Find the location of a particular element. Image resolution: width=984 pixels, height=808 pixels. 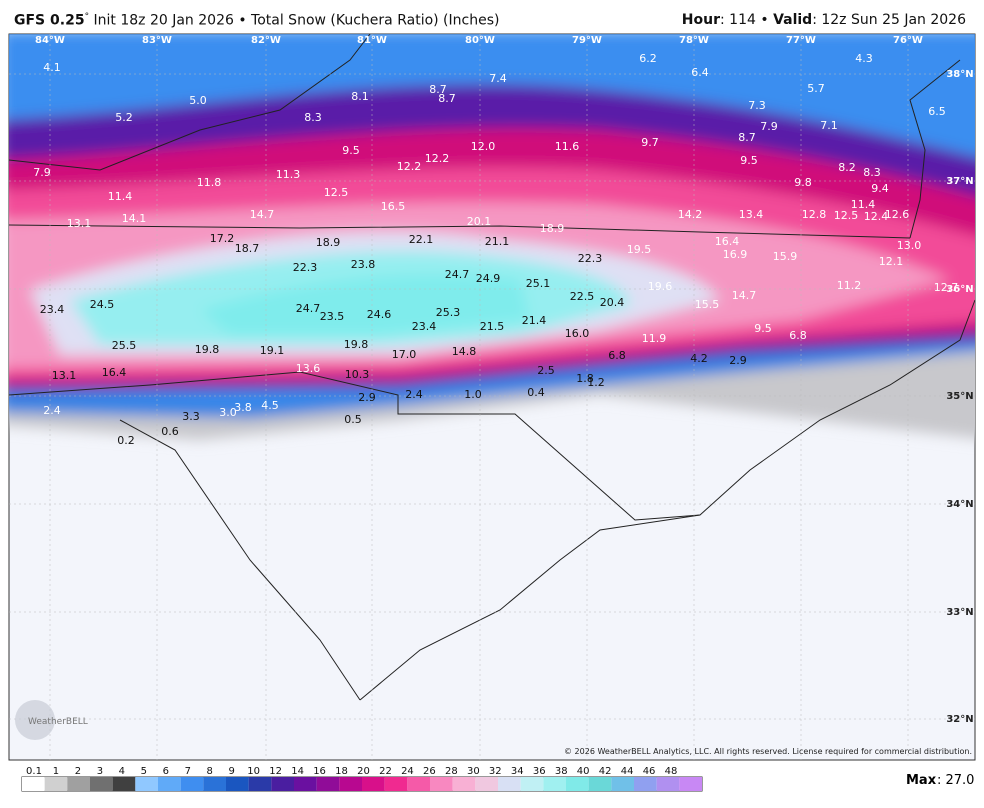

legend-label: 20 is located at coordinates (363, 771).